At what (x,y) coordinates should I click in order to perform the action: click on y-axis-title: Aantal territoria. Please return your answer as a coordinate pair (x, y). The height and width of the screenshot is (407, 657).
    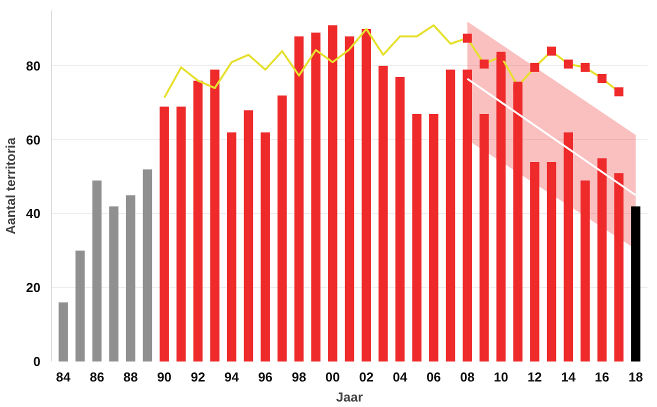
    Looking at the image, I should click on (10, 185).